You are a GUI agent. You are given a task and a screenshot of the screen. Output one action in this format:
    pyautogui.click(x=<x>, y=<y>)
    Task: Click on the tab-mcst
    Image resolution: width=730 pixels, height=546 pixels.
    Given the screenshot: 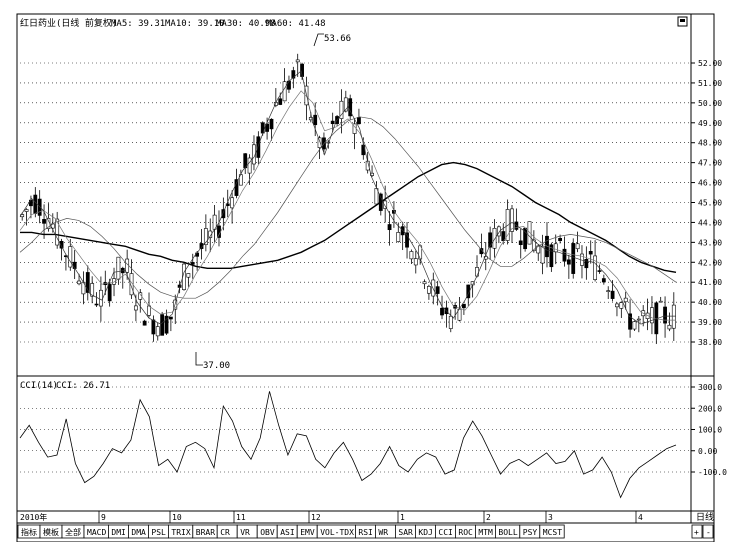 What is the action you would take?
    pyautogui.click(x=552, y=531)
    